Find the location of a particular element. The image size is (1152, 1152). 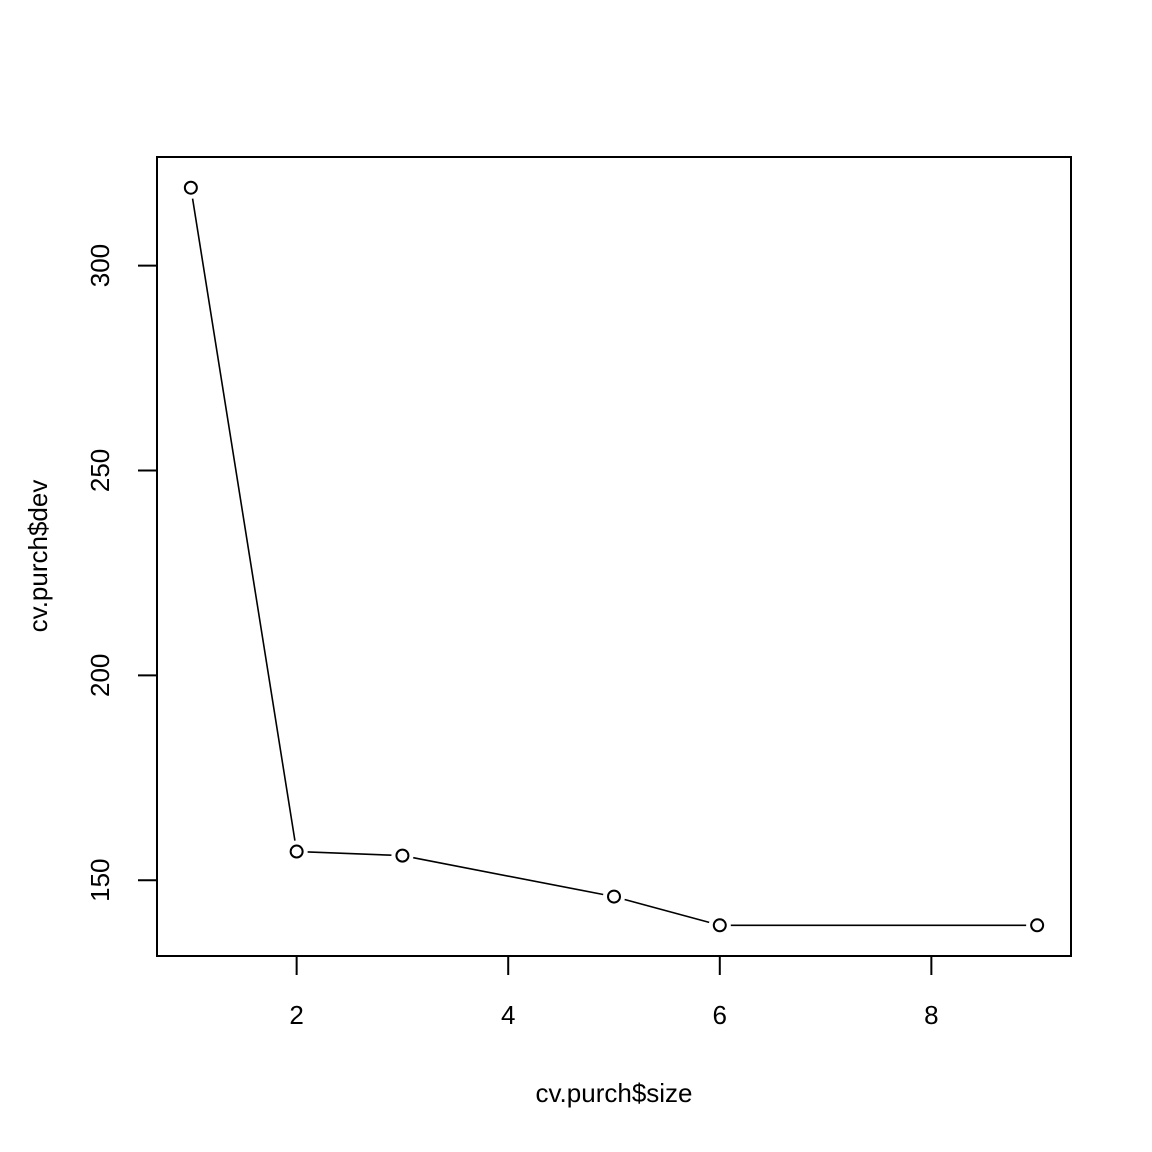

y-tick-label: 300 is located at coordinates (100, 265).